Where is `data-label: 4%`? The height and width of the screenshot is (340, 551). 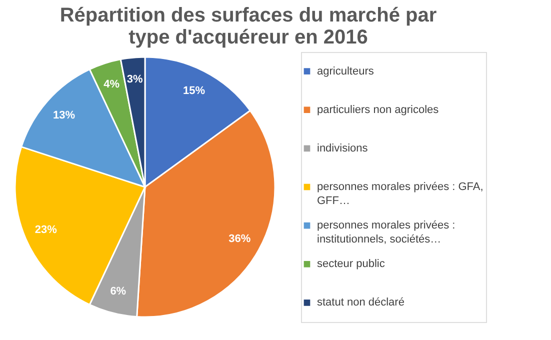 data-label: 4% is located at coordinates (112, 84).